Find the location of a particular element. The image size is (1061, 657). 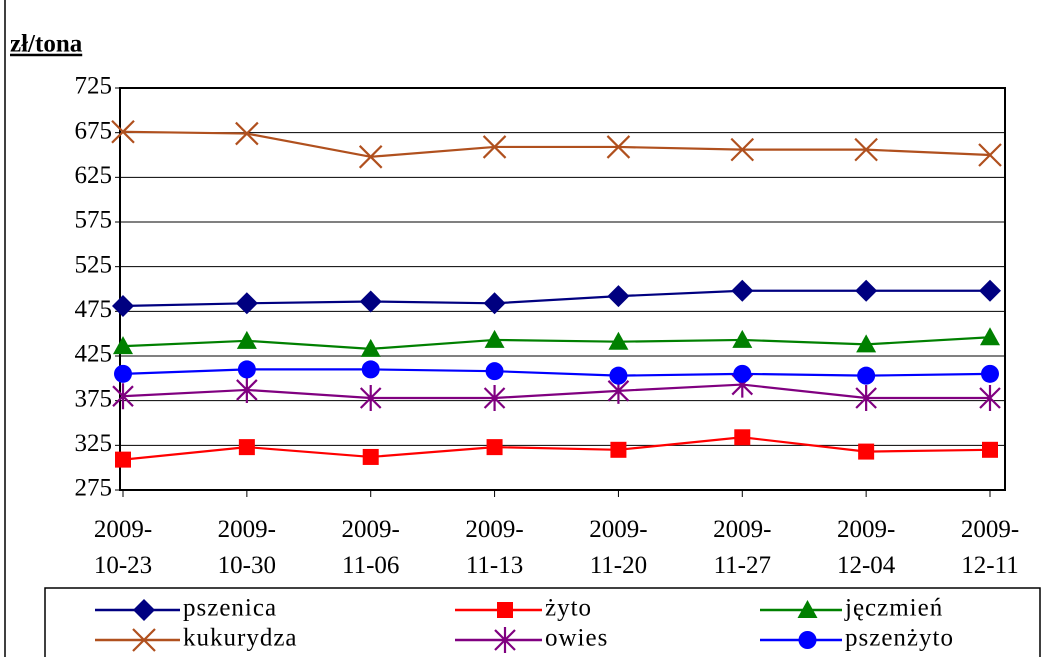

legend-label: pszenżyto is located at coordinates (899, 638).